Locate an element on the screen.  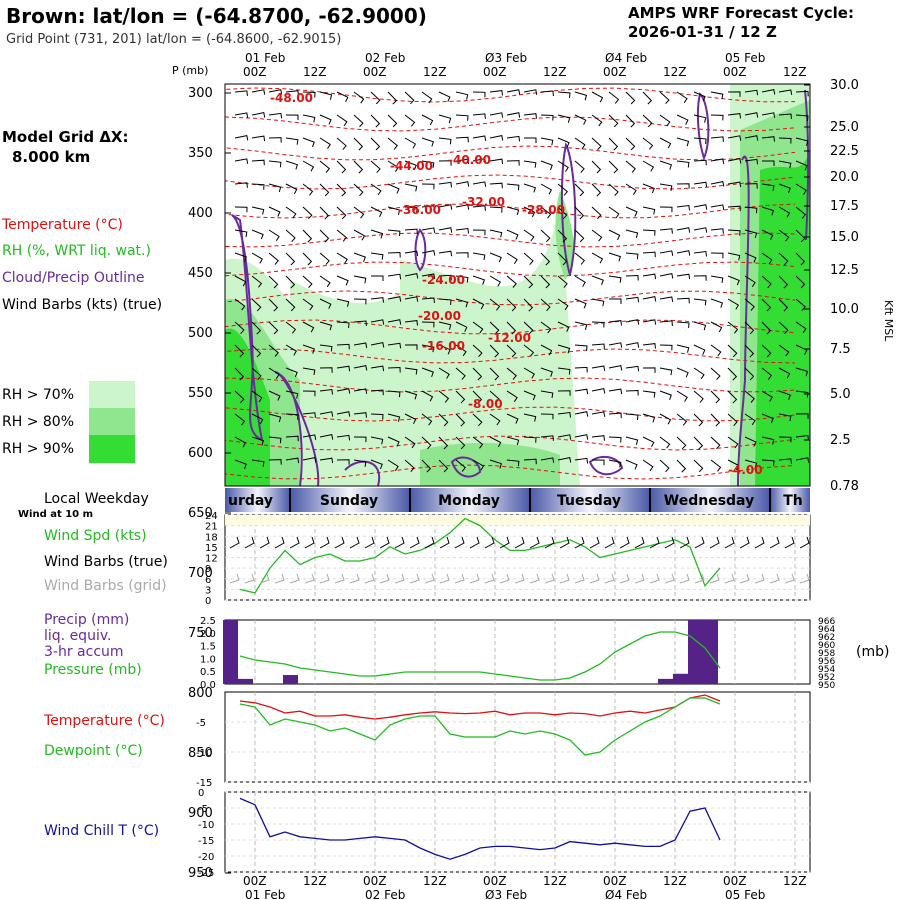
windchill-tick-label: -20 is located at coordinates (206, 857).